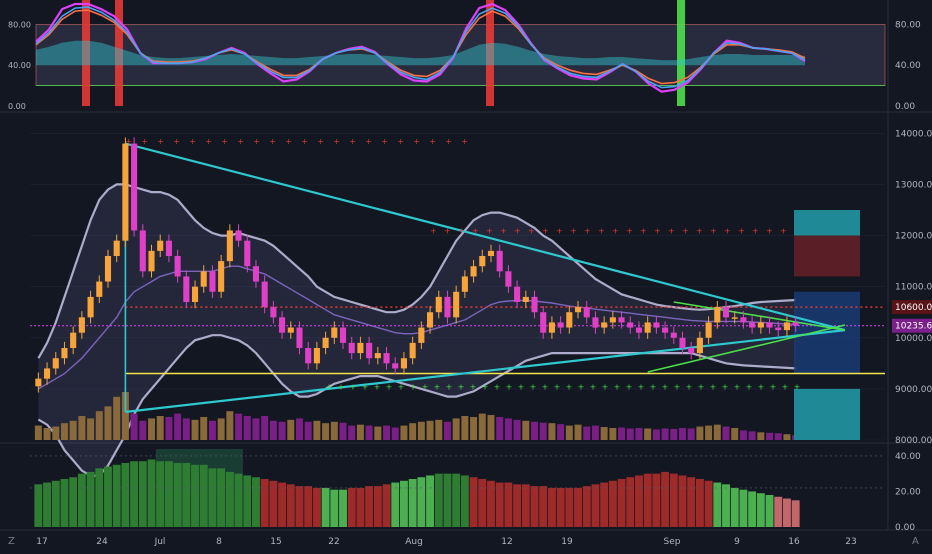 The image size is (932, 554). Describe the element at coordinates (915, 541) in the screenshot. I see `corner-right-label: A` at that location.